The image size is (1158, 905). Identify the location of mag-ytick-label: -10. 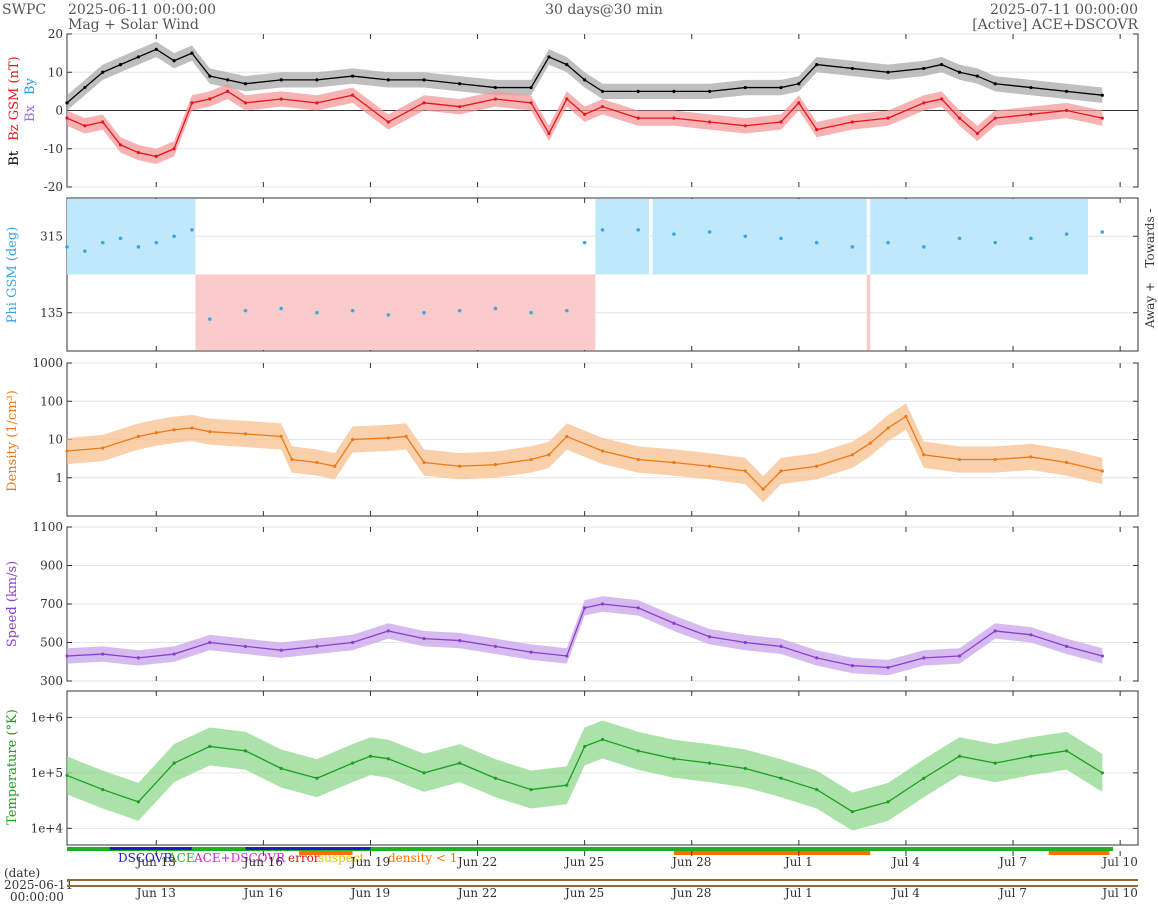
(53, 149).